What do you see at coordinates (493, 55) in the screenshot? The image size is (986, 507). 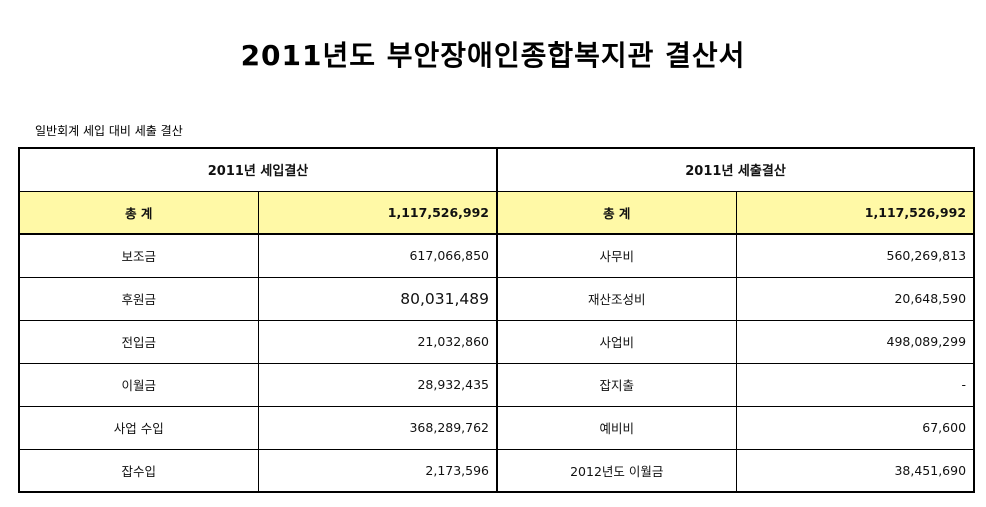 I see `page-title: 2011년도 부안장애인종합복지관 결산서` at bounding box center [493, 55].